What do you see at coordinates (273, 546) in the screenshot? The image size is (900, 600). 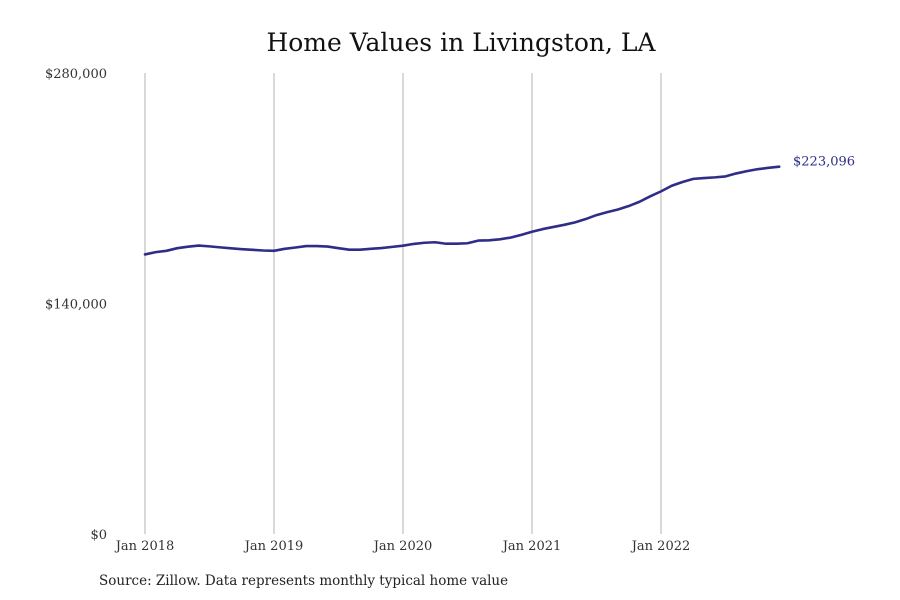 I see `x-tick-label: Jan 2019` at bounding box center [273, 546].